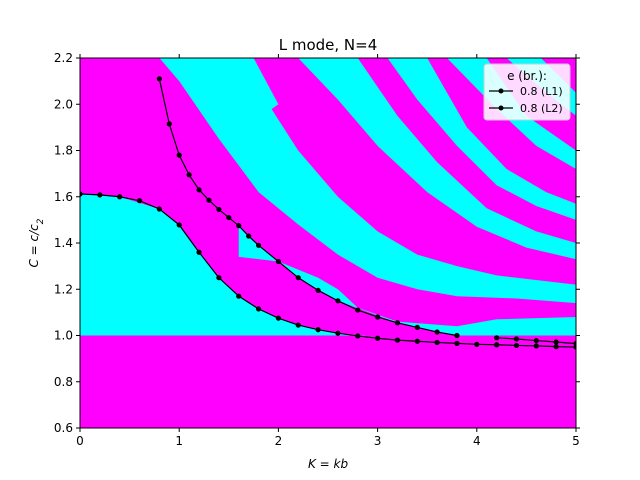 This screenshot has height=480, width=640. What do you see at coordinates (63, 428) in the screenshot?
I see `y-tick-label: 0.6` at bounding box center [63, 428].